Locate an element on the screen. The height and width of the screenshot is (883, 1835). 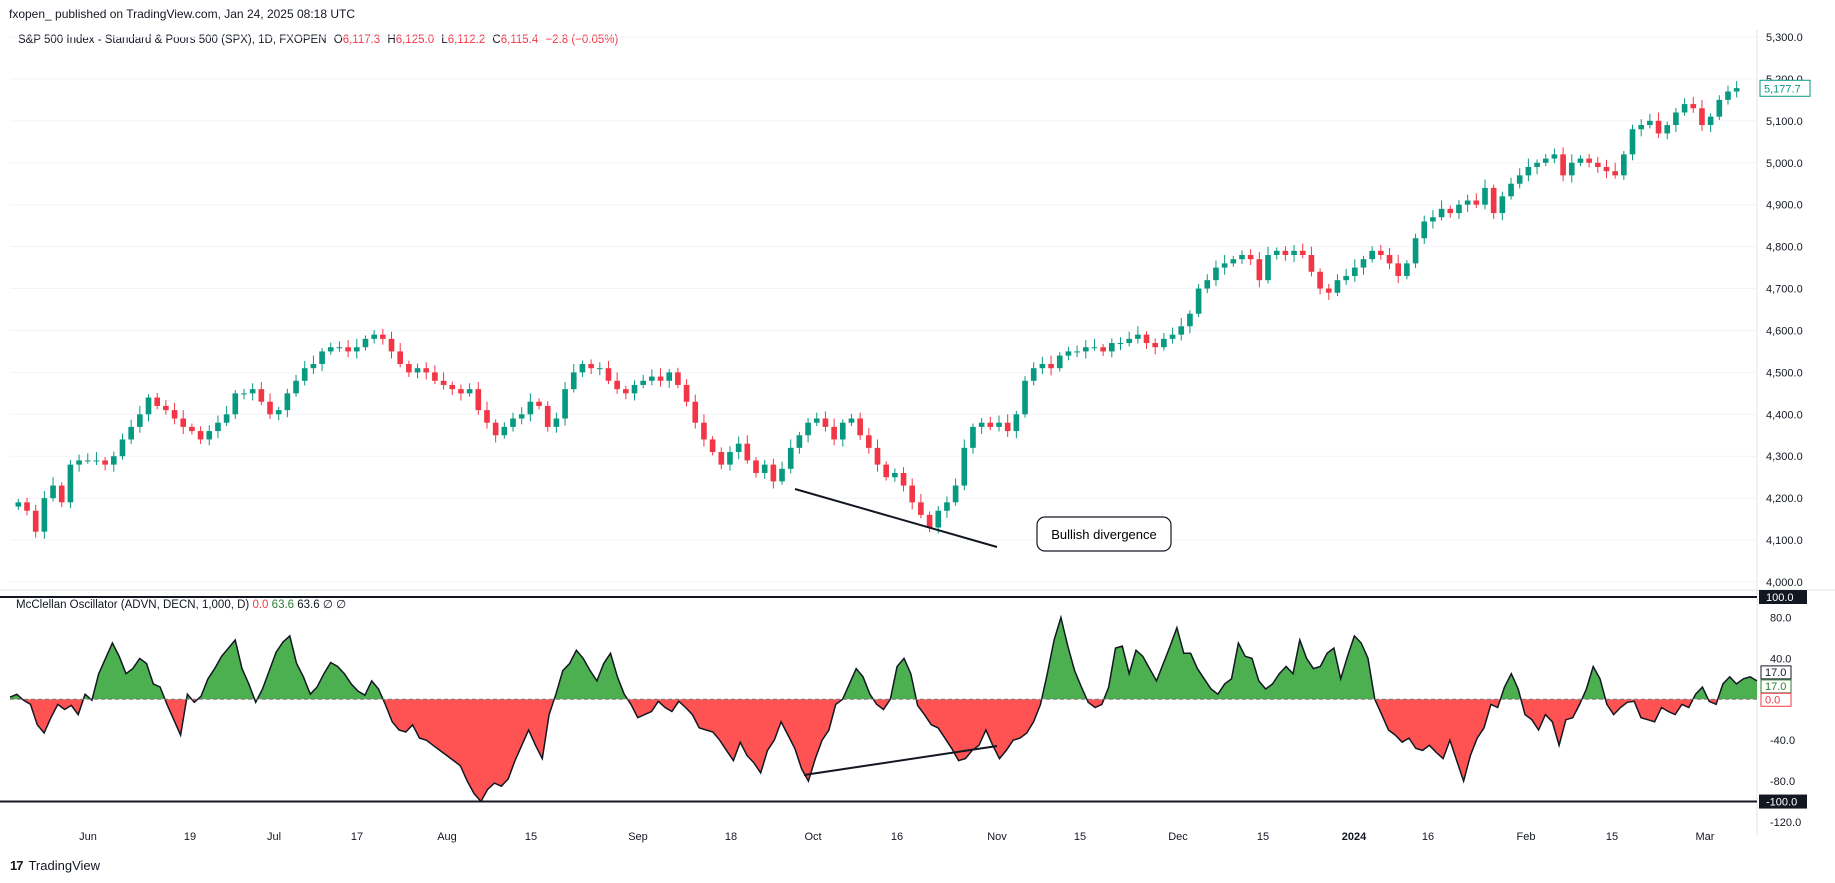
price-divergence-line is located at coordinates (896, 518).